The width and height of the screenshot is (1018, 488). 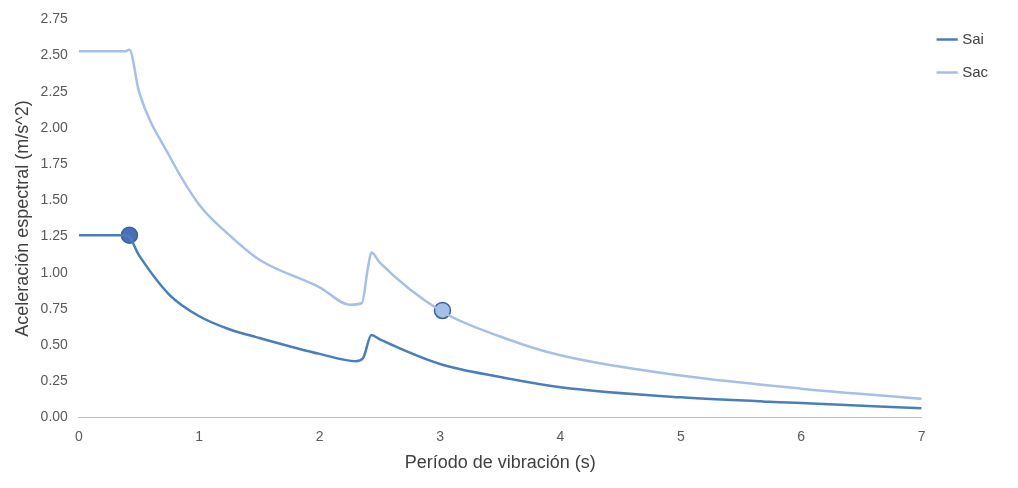 What do you see at coordinates (319, 435) in the screenshot?
I see `x-tick-label: 2` at bounding box center [319, 435].